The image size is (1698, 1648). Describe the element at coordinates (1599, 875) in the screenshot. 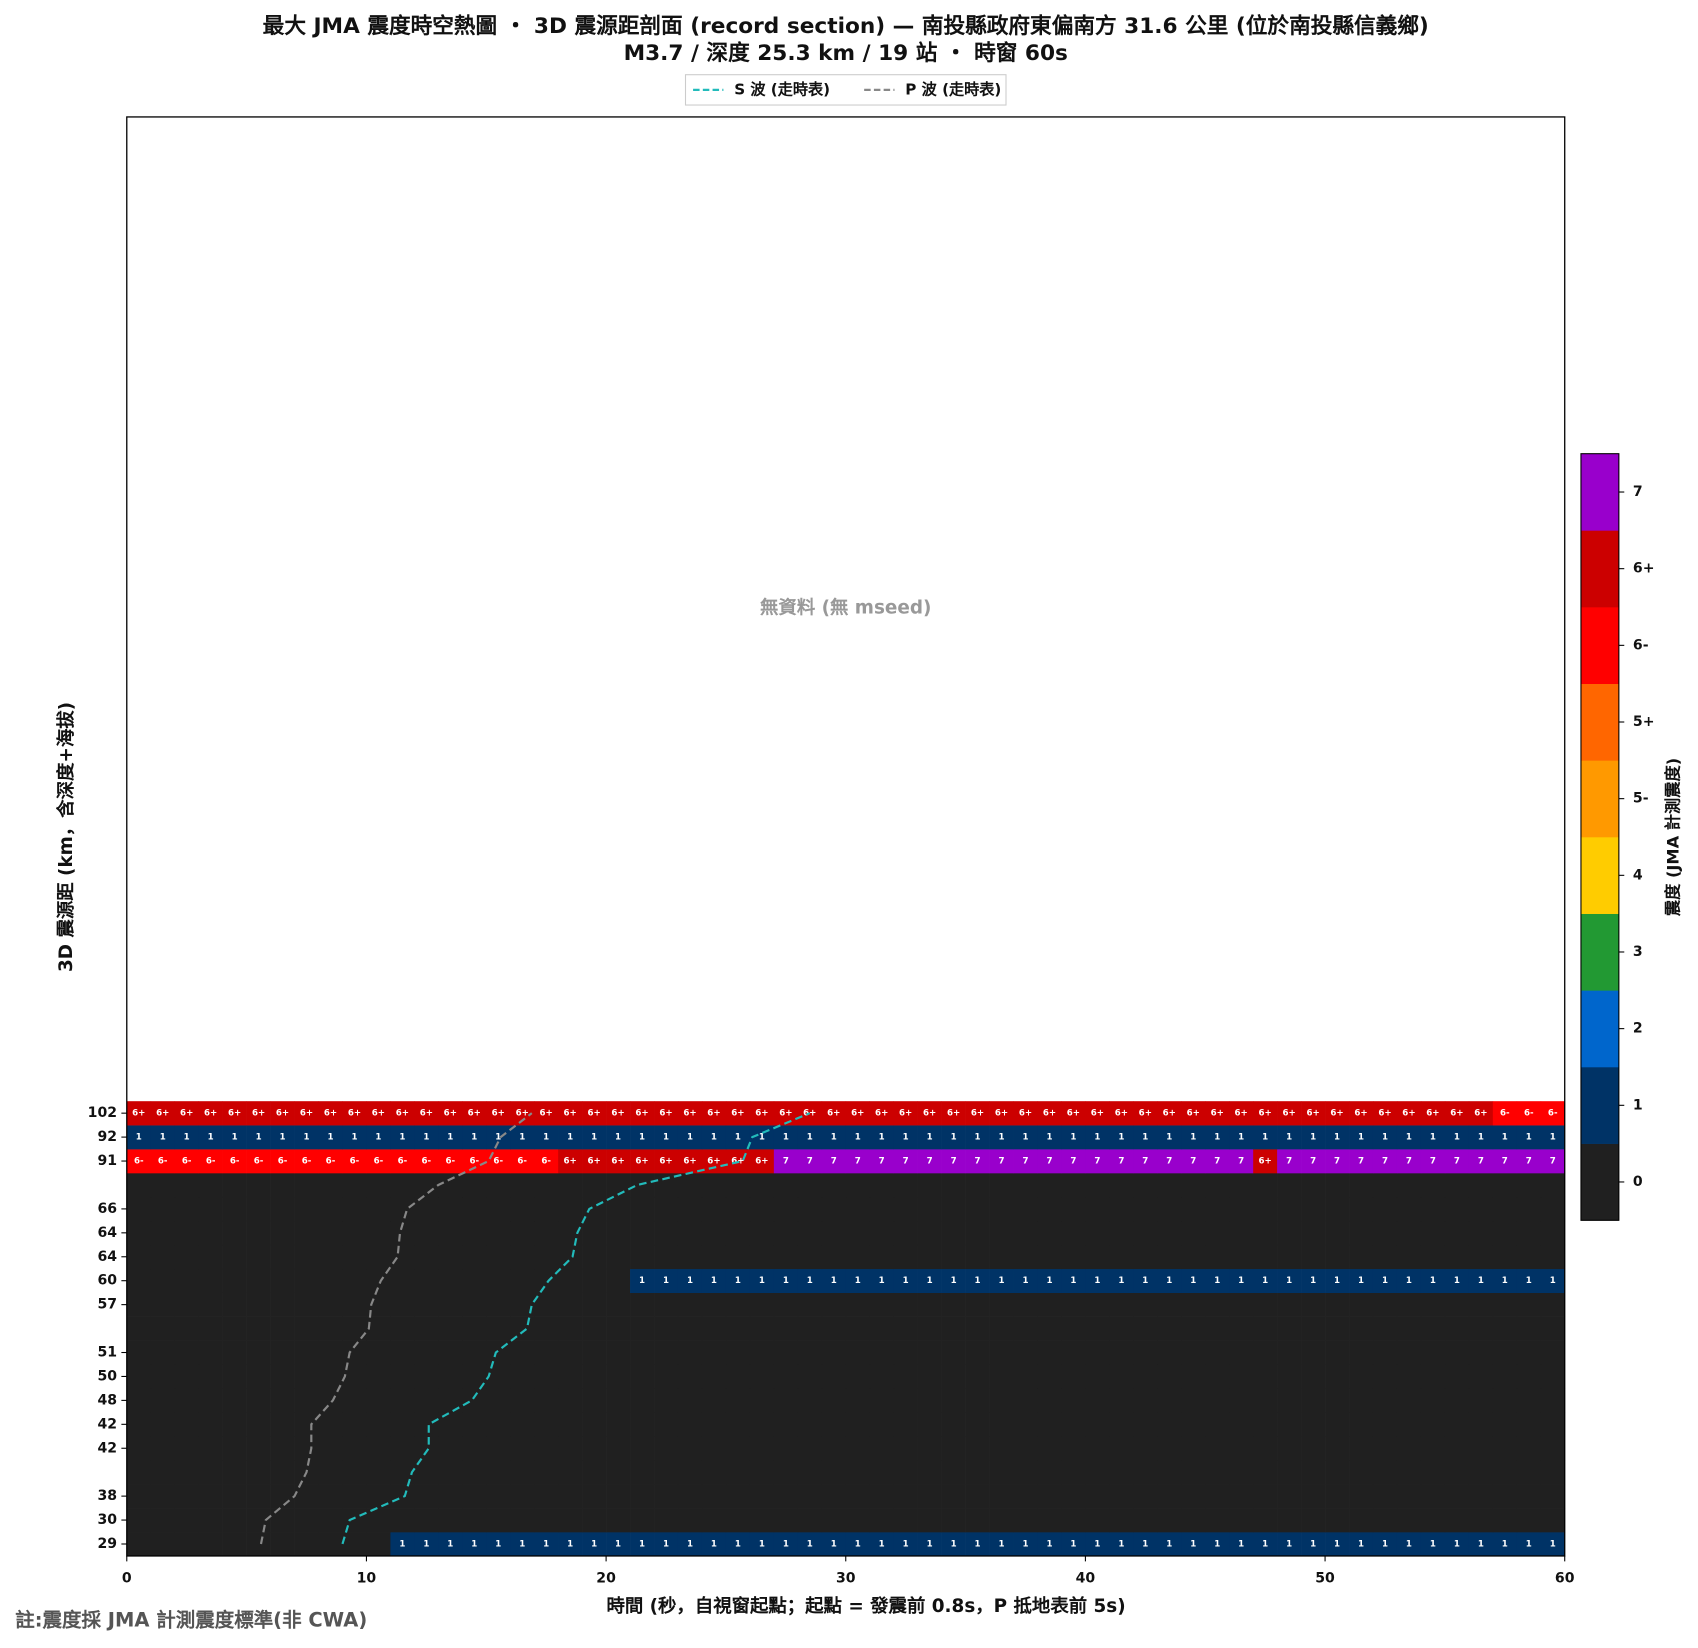

I see `colorbar-segment` at that location.